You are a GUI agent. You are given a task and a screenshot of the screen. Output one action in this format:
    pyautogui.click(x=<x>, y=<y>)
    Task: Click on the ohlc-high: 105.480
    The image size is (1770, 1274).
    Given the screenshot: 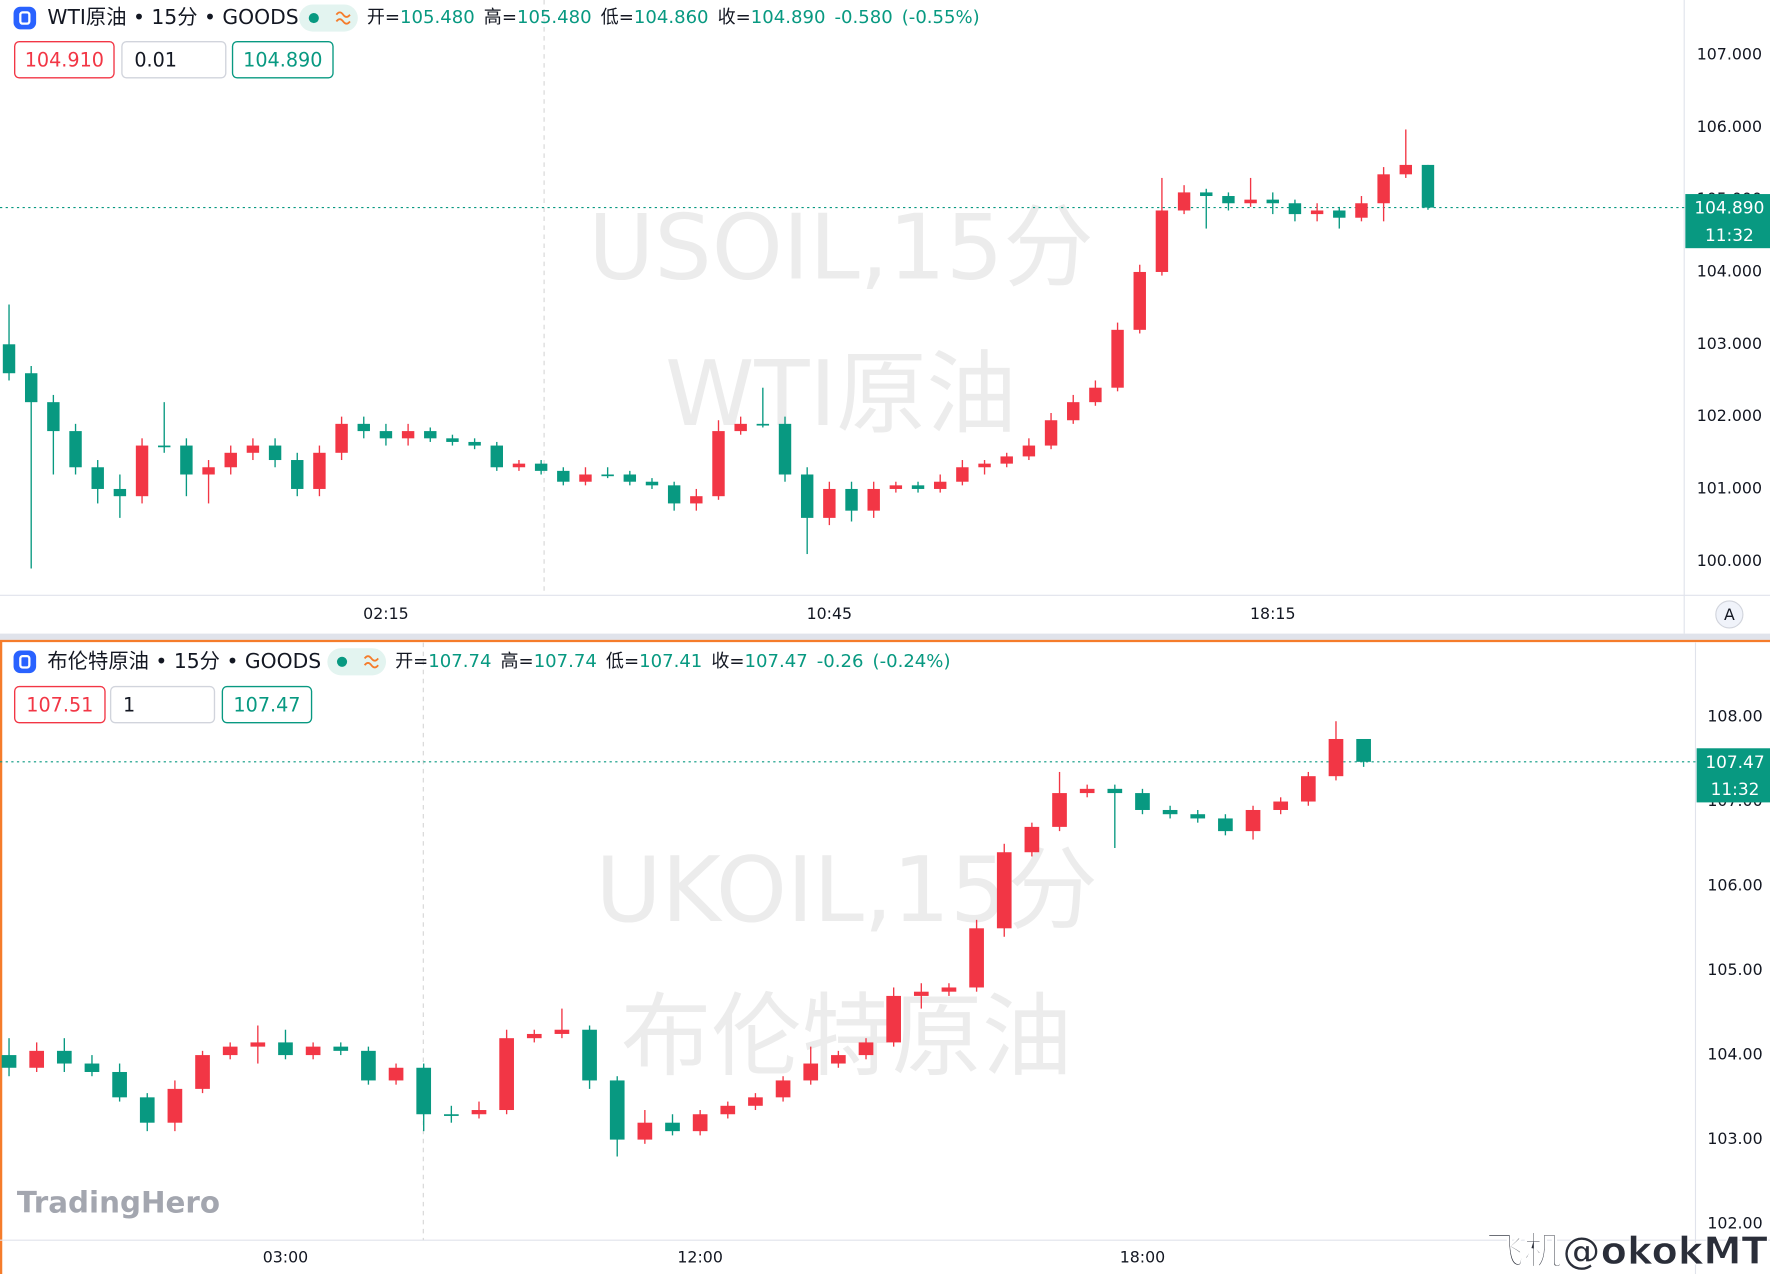 What is the action you would take?
    pyautogui.click(x=554, y=17)
    